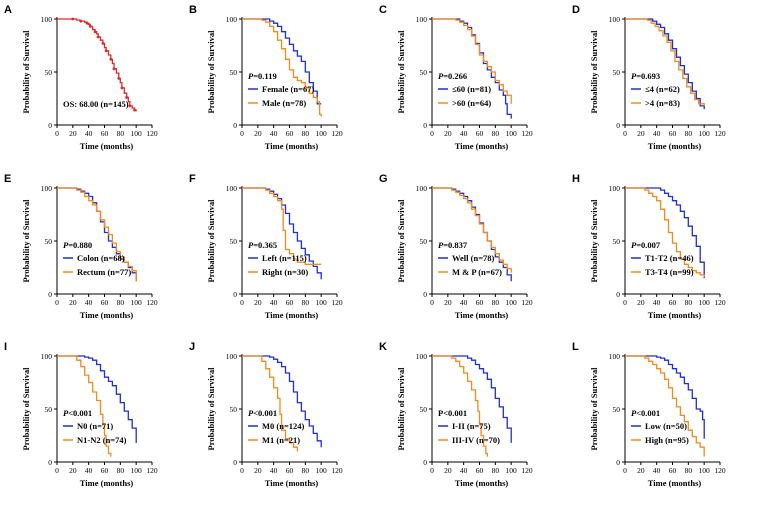 The height and width of the screenshot is (521, 776). What do you see at coordinates (193, 10) in the screenshot?
I see `panel-letter: B` at bounding box center [193, 10].